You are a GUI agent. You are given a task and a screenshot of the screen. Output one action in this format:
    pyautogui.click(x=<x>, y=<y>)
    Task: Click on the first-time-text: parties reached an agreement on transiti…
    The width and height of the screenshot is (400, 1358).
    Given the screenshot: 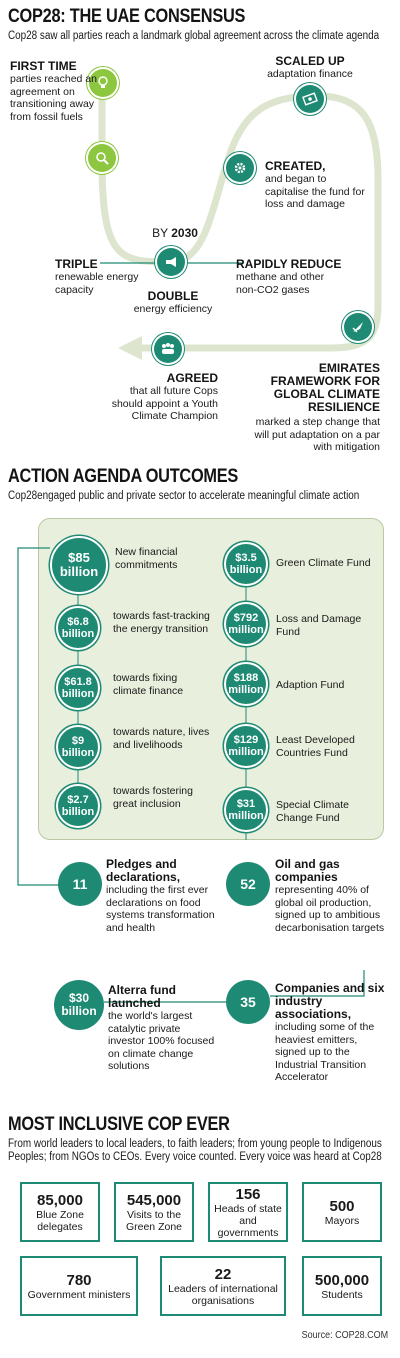 What is the action you would take?
    pyautogui.click(x=53, y=98)
    